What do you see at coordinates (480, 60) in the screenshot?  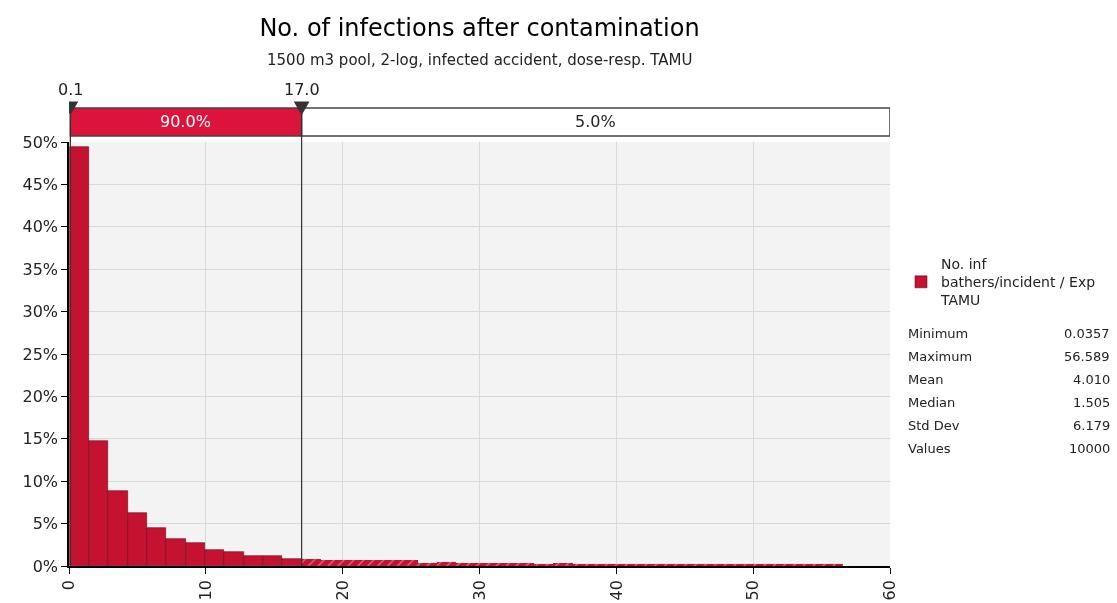 I see `chart-subtitle: 1500 m3 pool, 2-log, infected accident, dose-resp. TAMU` at bounding box center [480, 60].